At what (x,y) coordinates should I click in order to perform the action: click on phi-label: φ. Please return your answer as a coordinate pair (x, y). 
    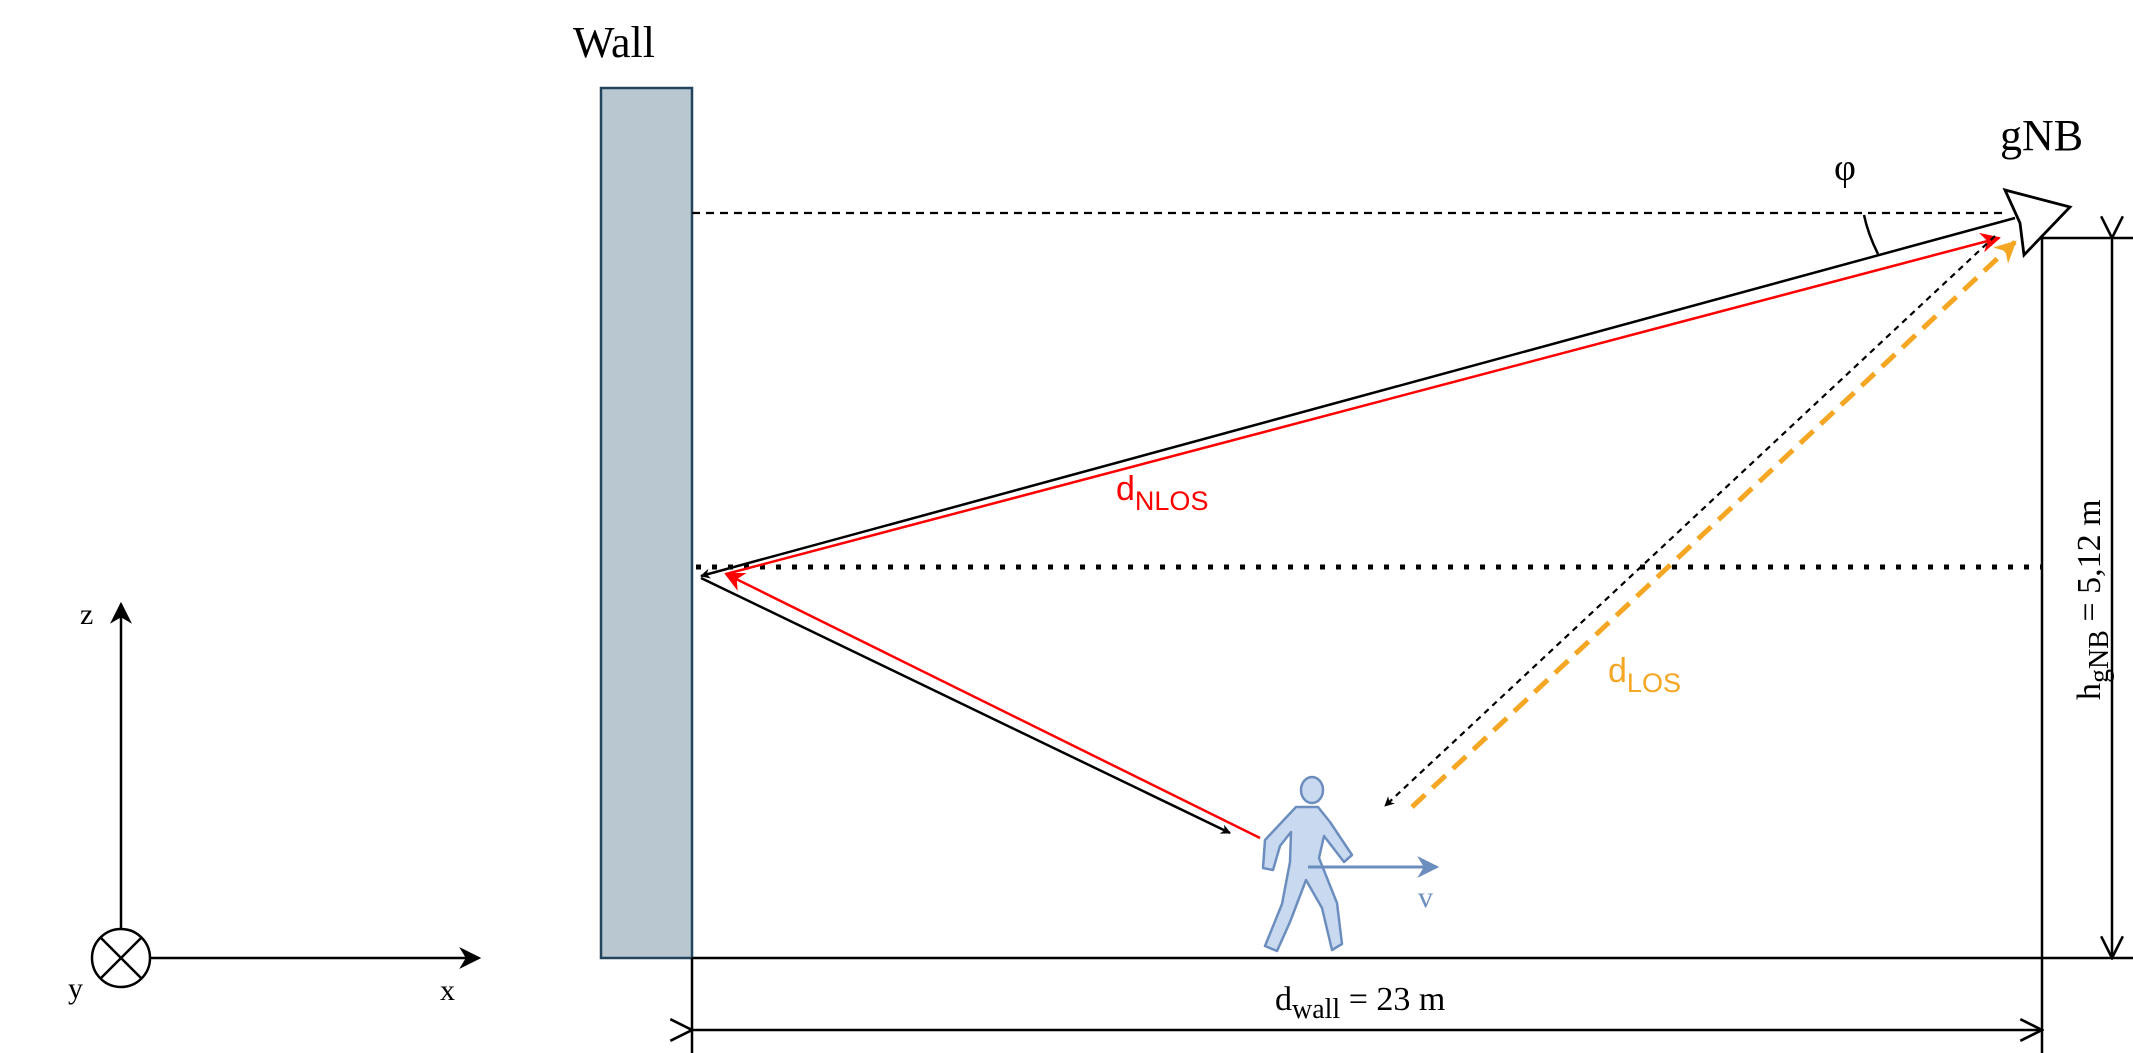
    Looking at the image, I should click on (1845, 168).